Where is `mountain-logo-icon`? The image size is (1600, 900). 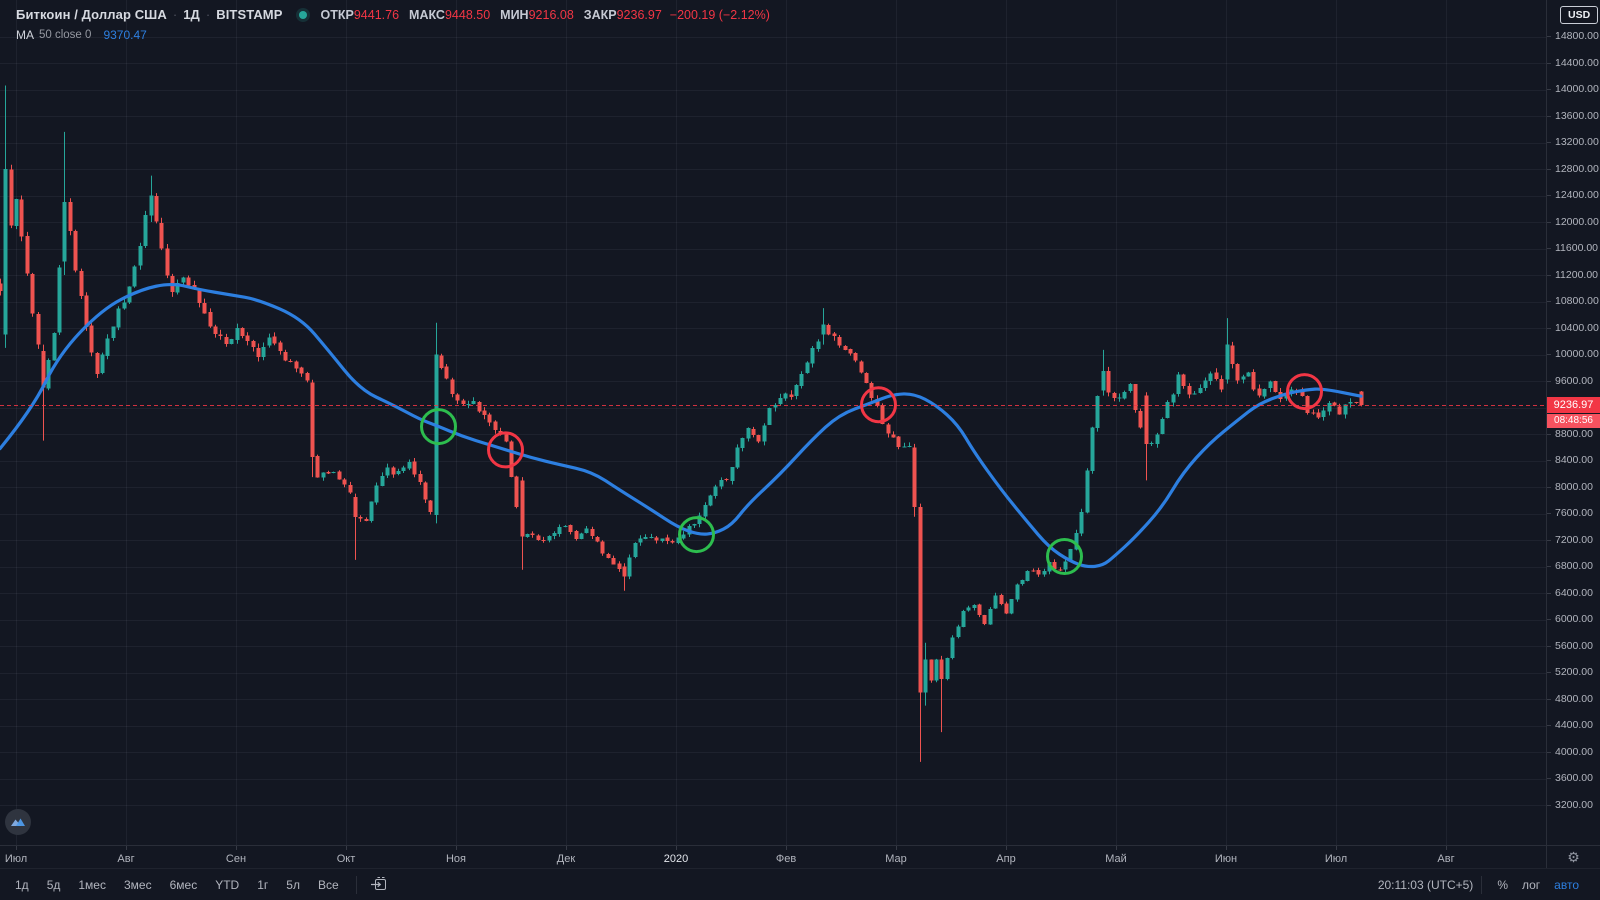 mountain-logo-icon is located at coordinates (18, 822).